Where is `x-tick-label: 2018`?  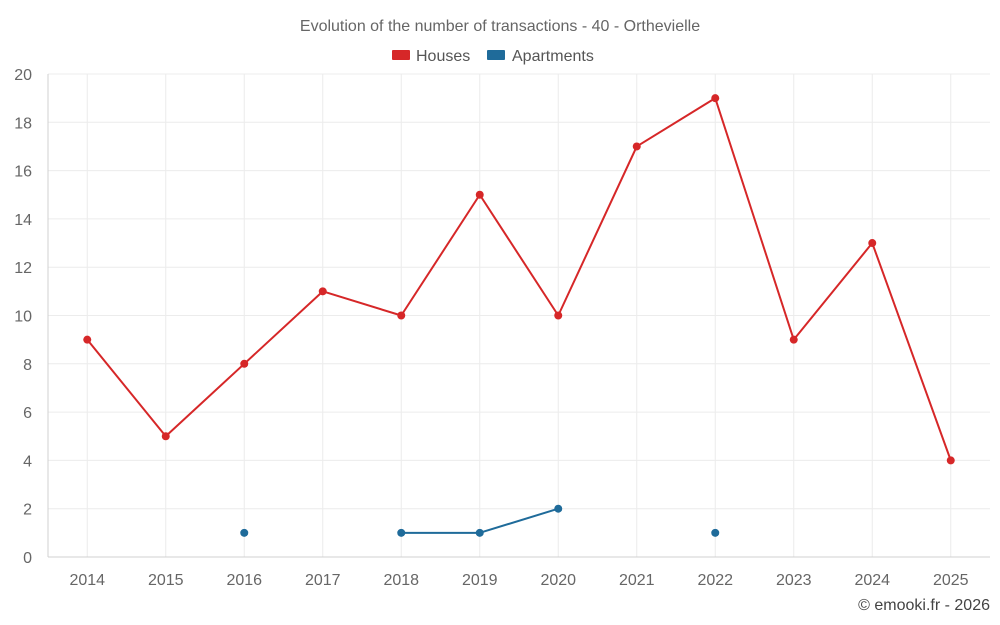
x-tick-label: 2018 is located at coordinates (401, 580).